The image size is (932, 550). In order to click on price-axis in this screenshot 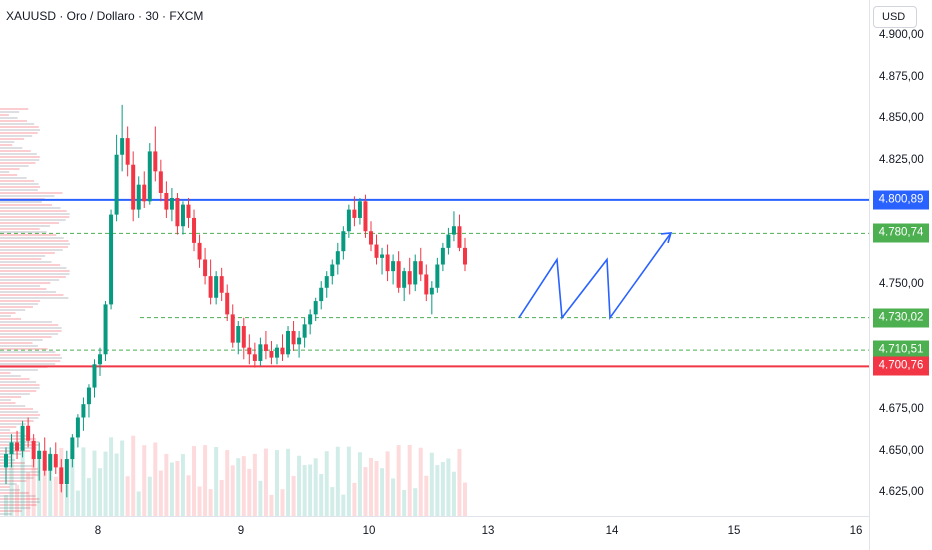, I will do `click(900, 275)`.